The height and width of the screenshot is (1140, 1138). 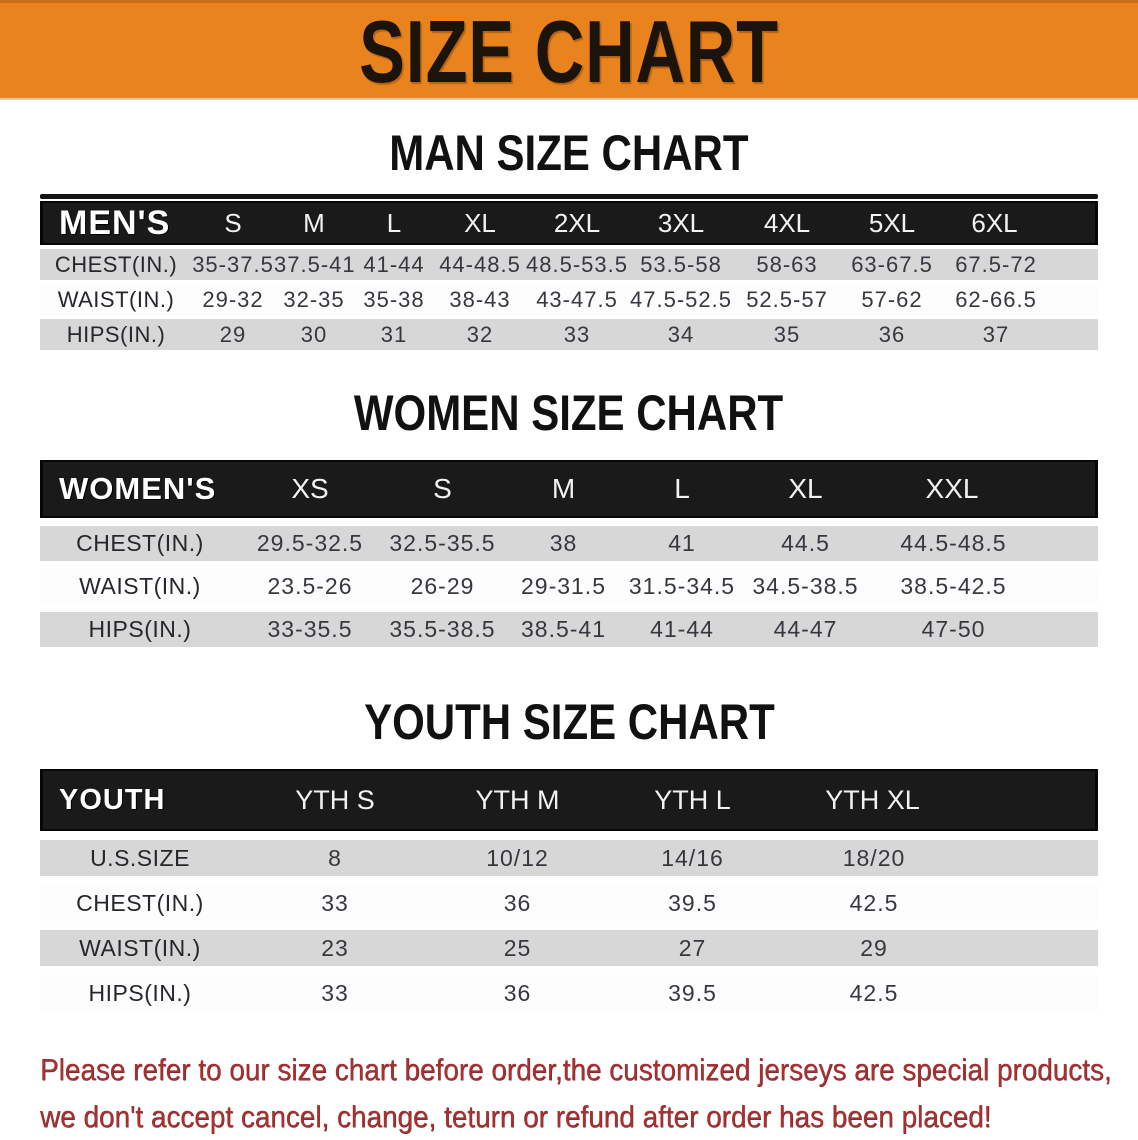 What do you see at coordinates (939, 800) in the screenshot?
I see `youth-size-col-xl: YTH XL` at bounding box center [939, 800].